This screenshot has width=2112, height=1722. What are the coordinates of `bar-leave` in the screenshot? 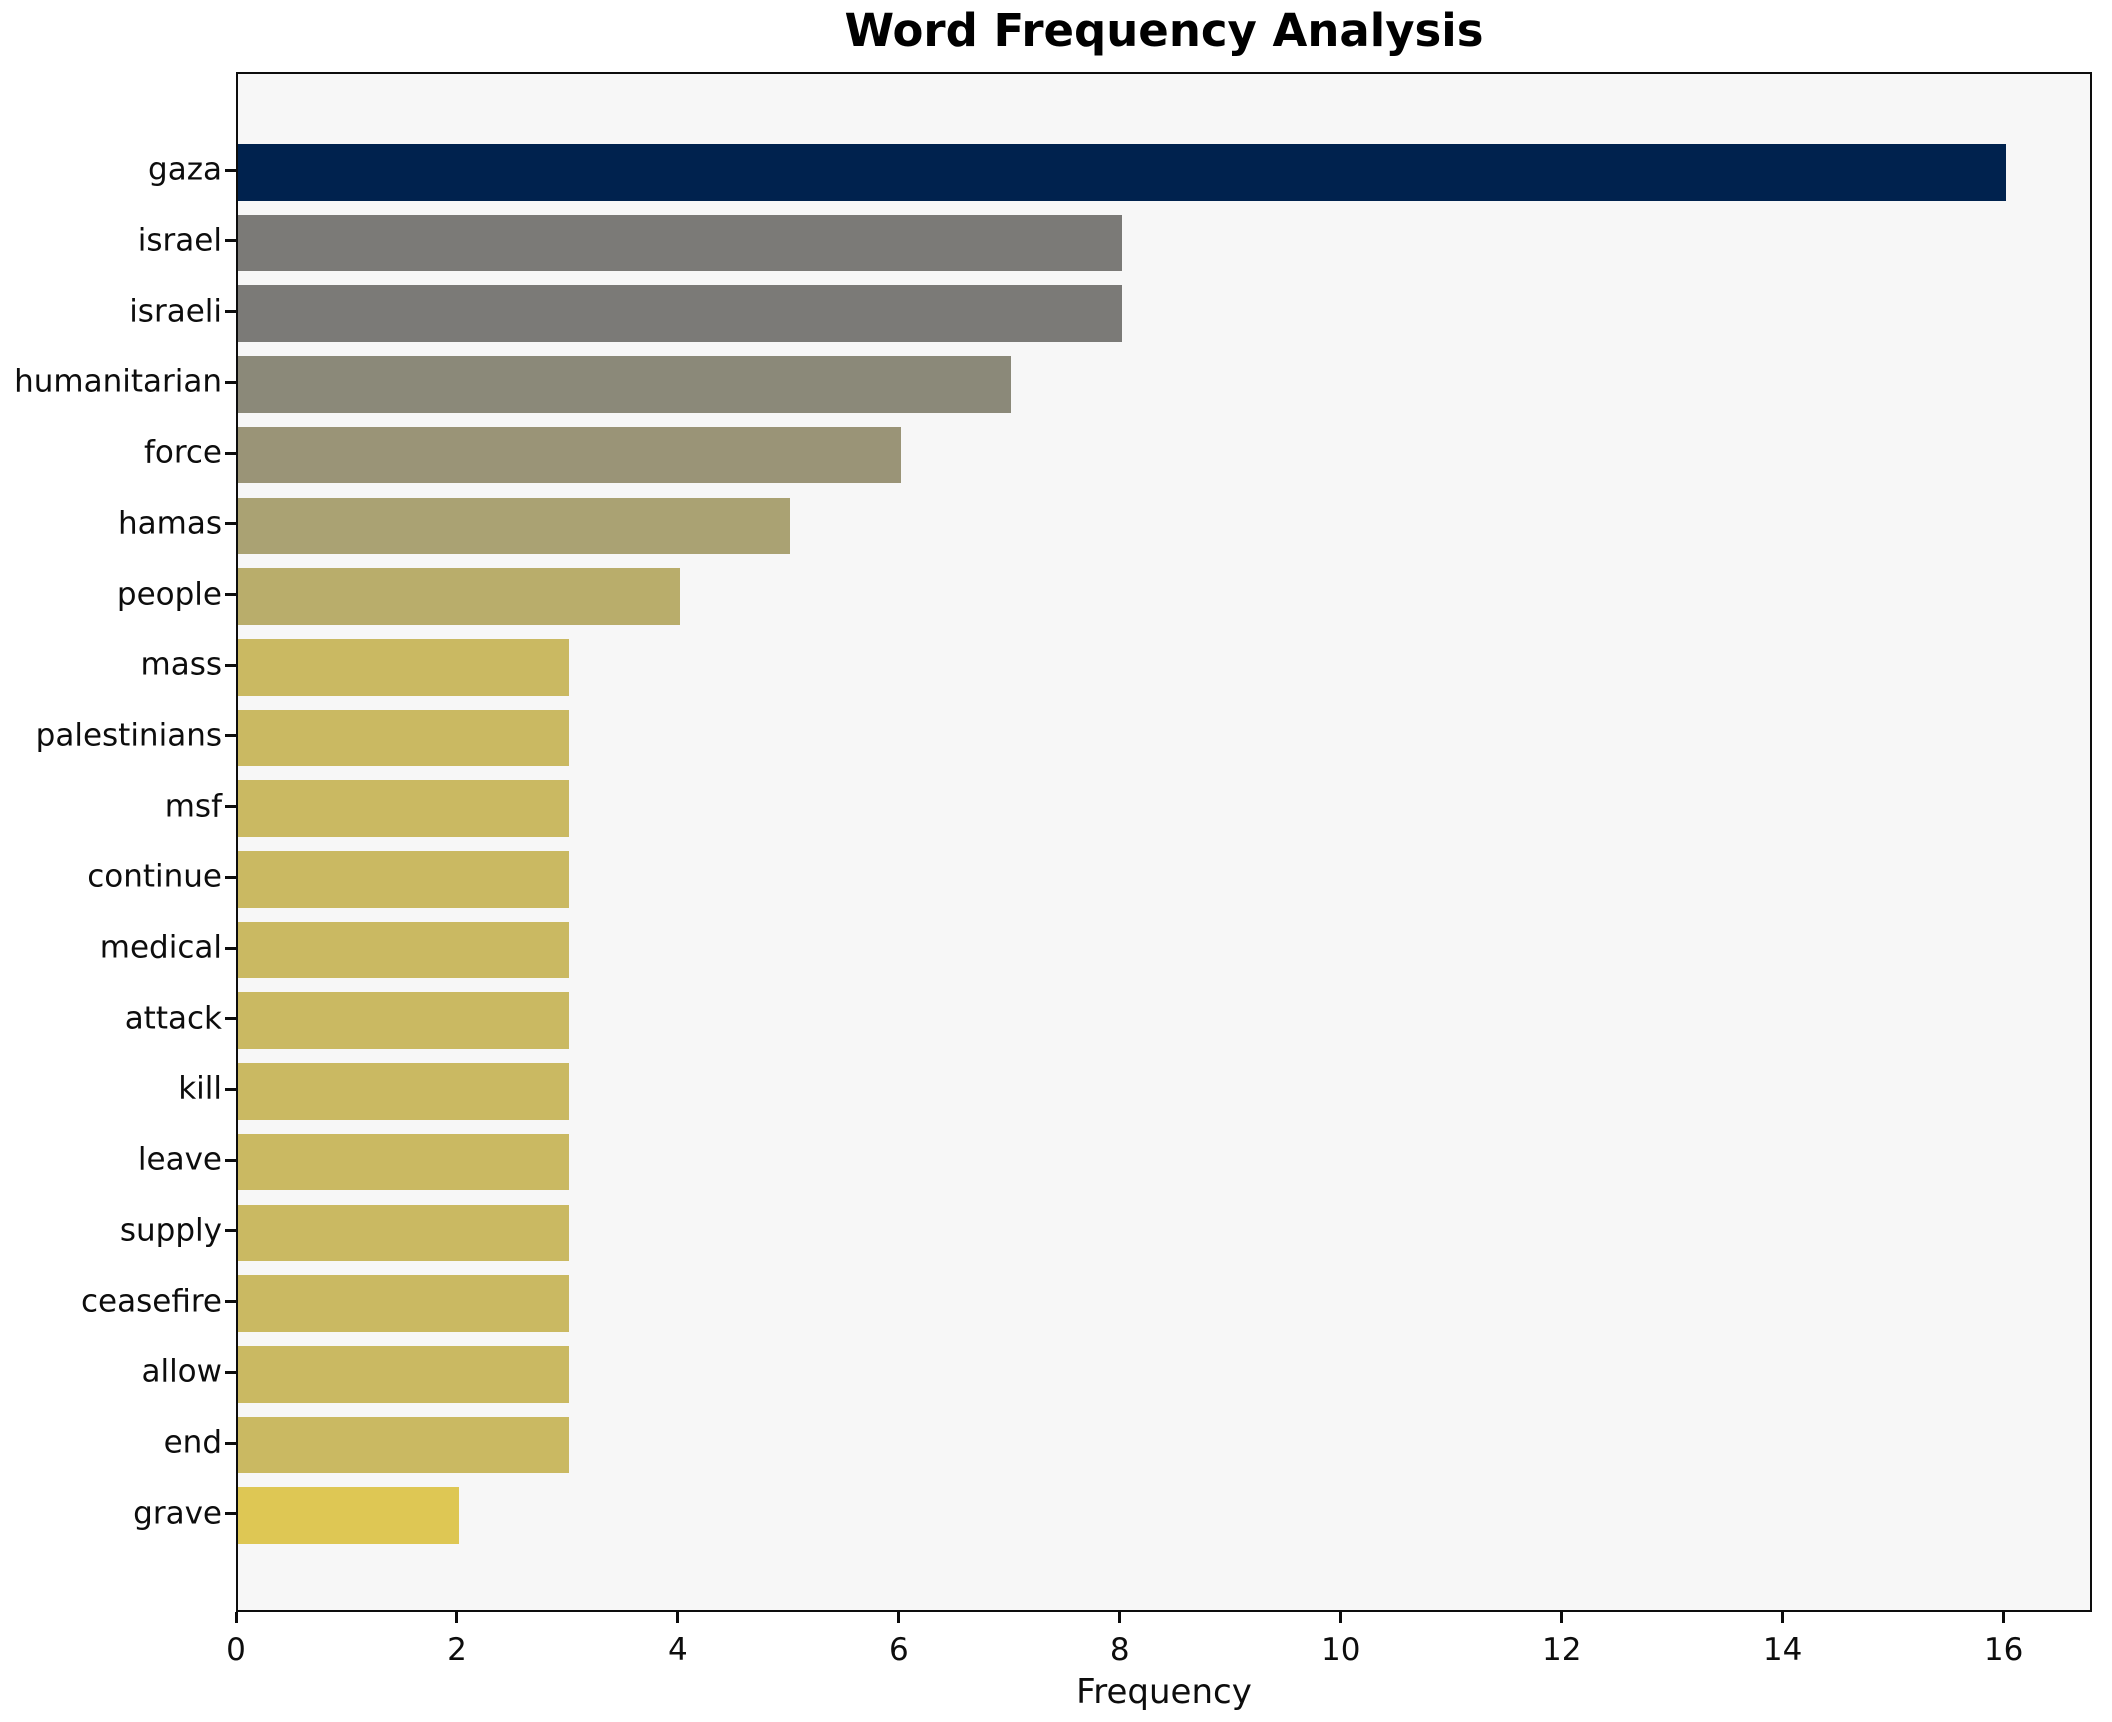 It's located at (404, 1162).